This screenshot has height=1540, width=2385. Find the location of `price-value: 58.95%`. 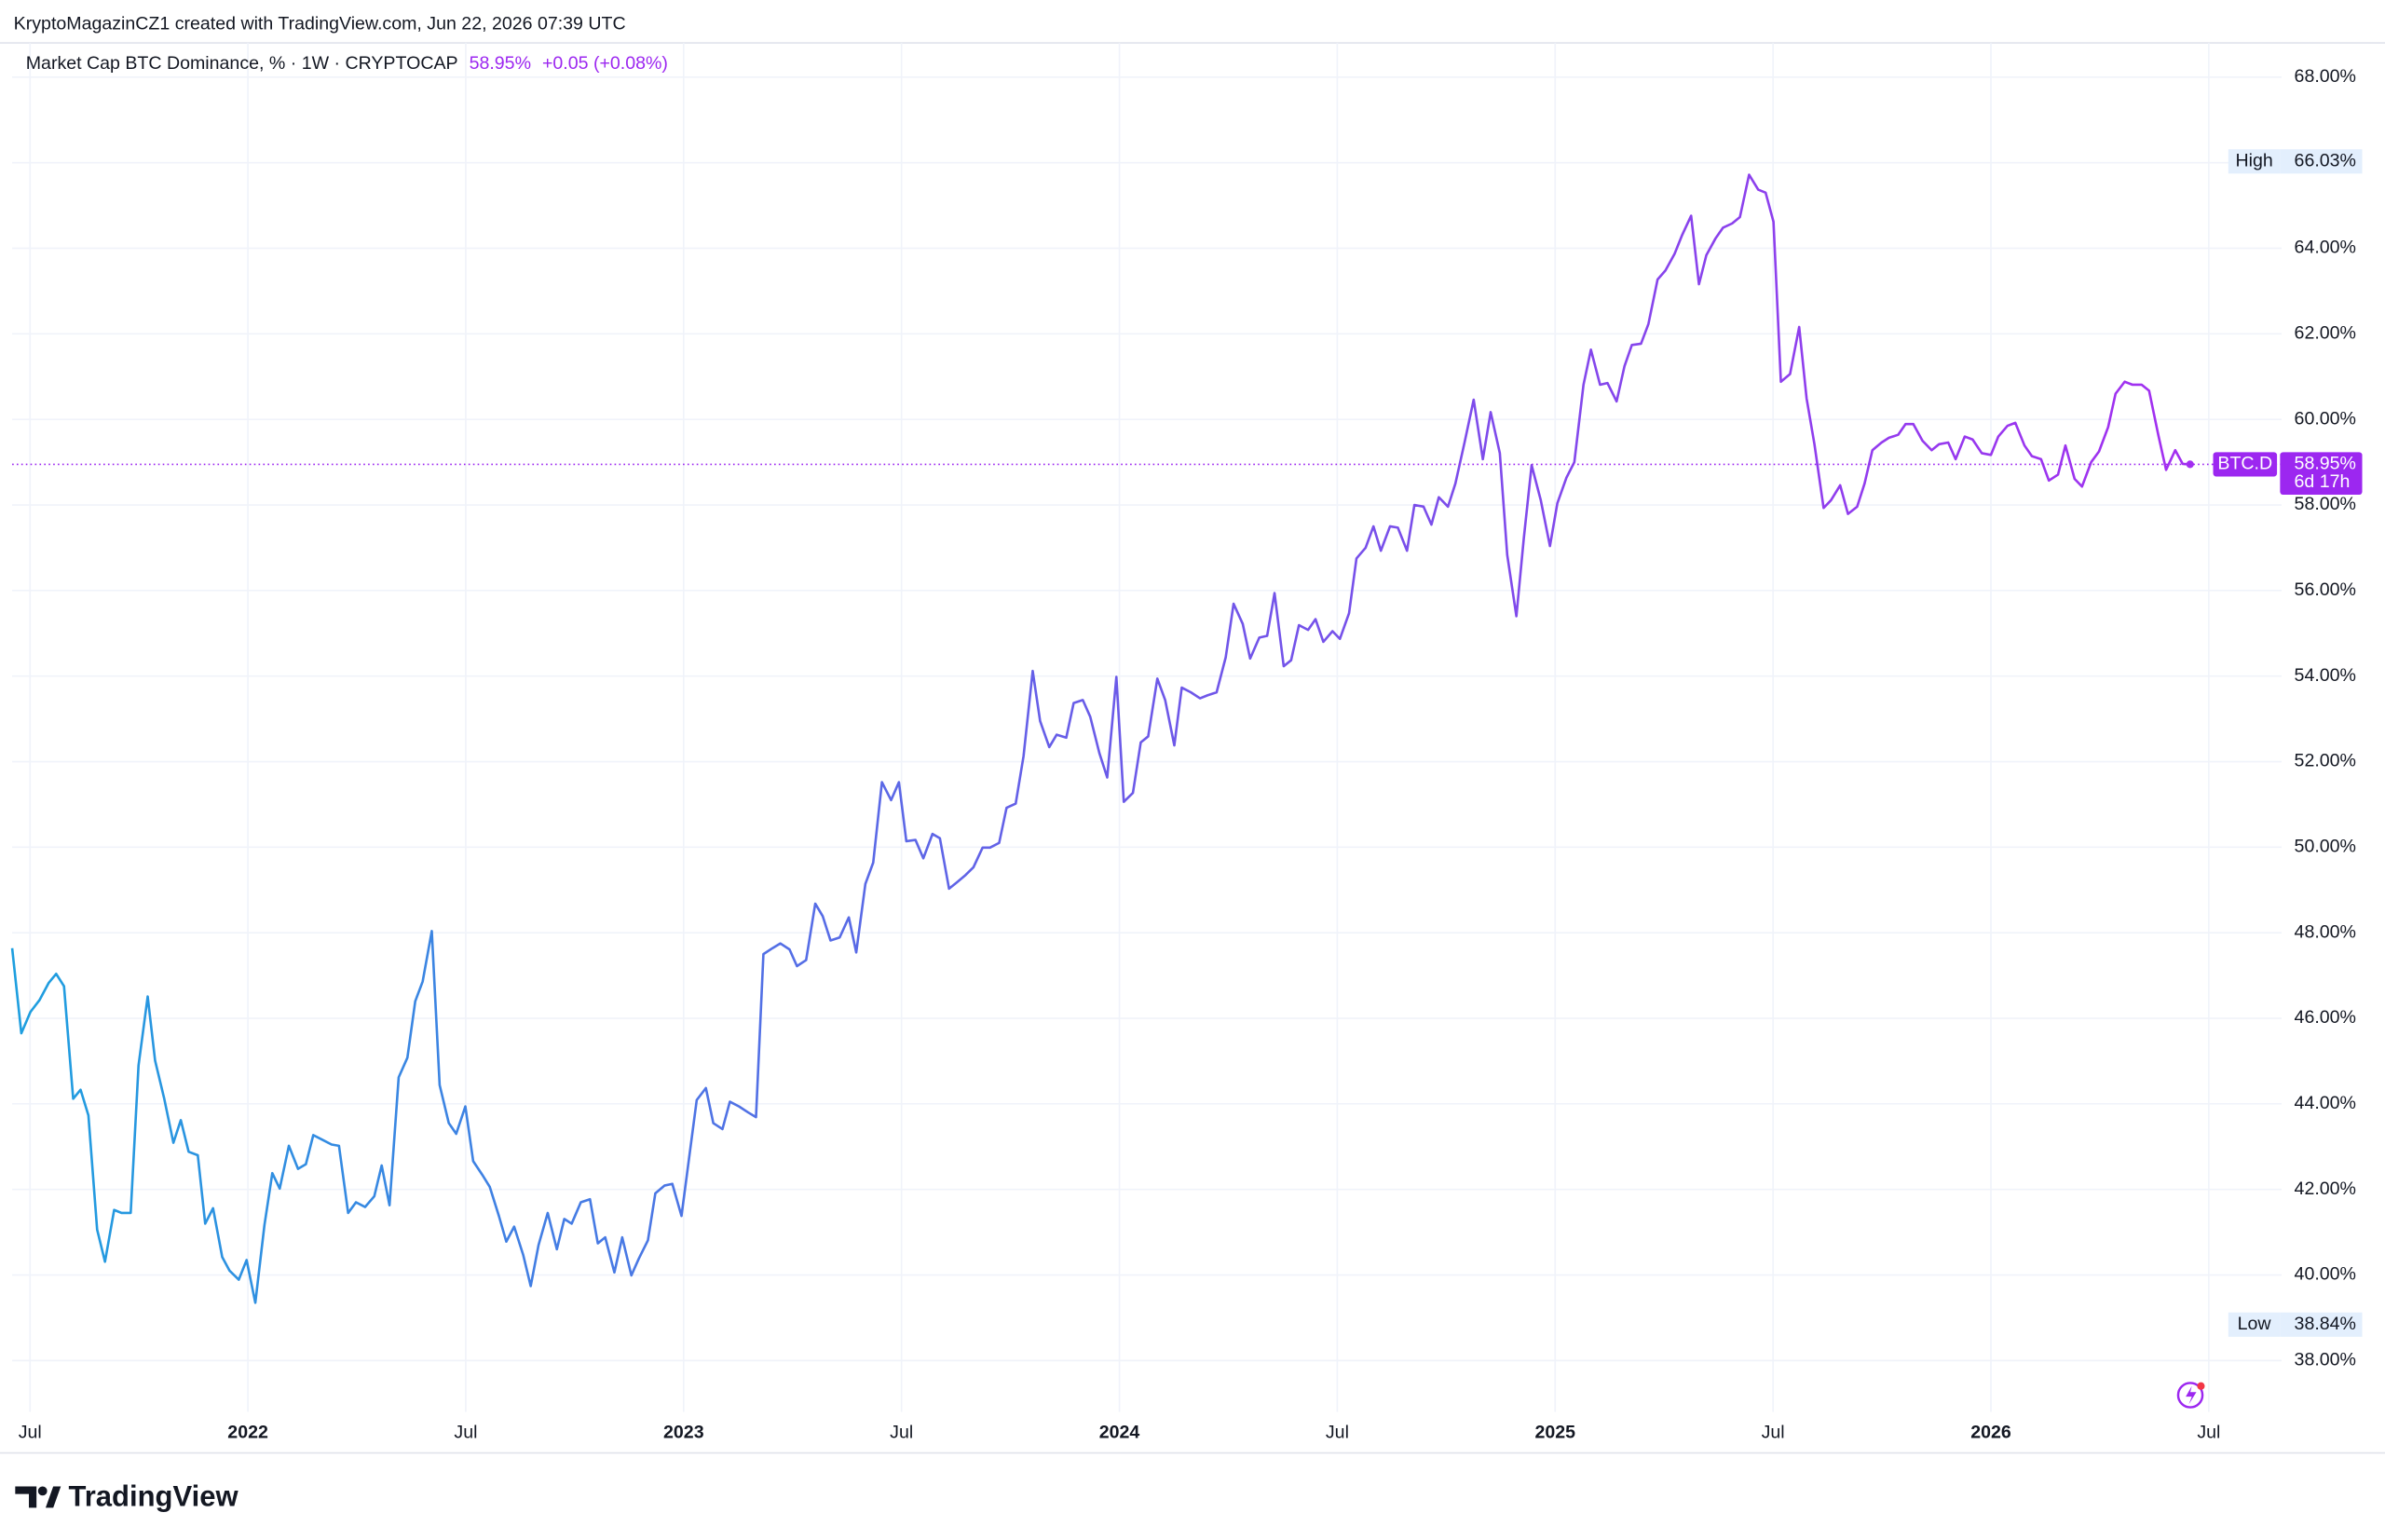

price-value: 58.95% is located at coordinates (2325, 464).